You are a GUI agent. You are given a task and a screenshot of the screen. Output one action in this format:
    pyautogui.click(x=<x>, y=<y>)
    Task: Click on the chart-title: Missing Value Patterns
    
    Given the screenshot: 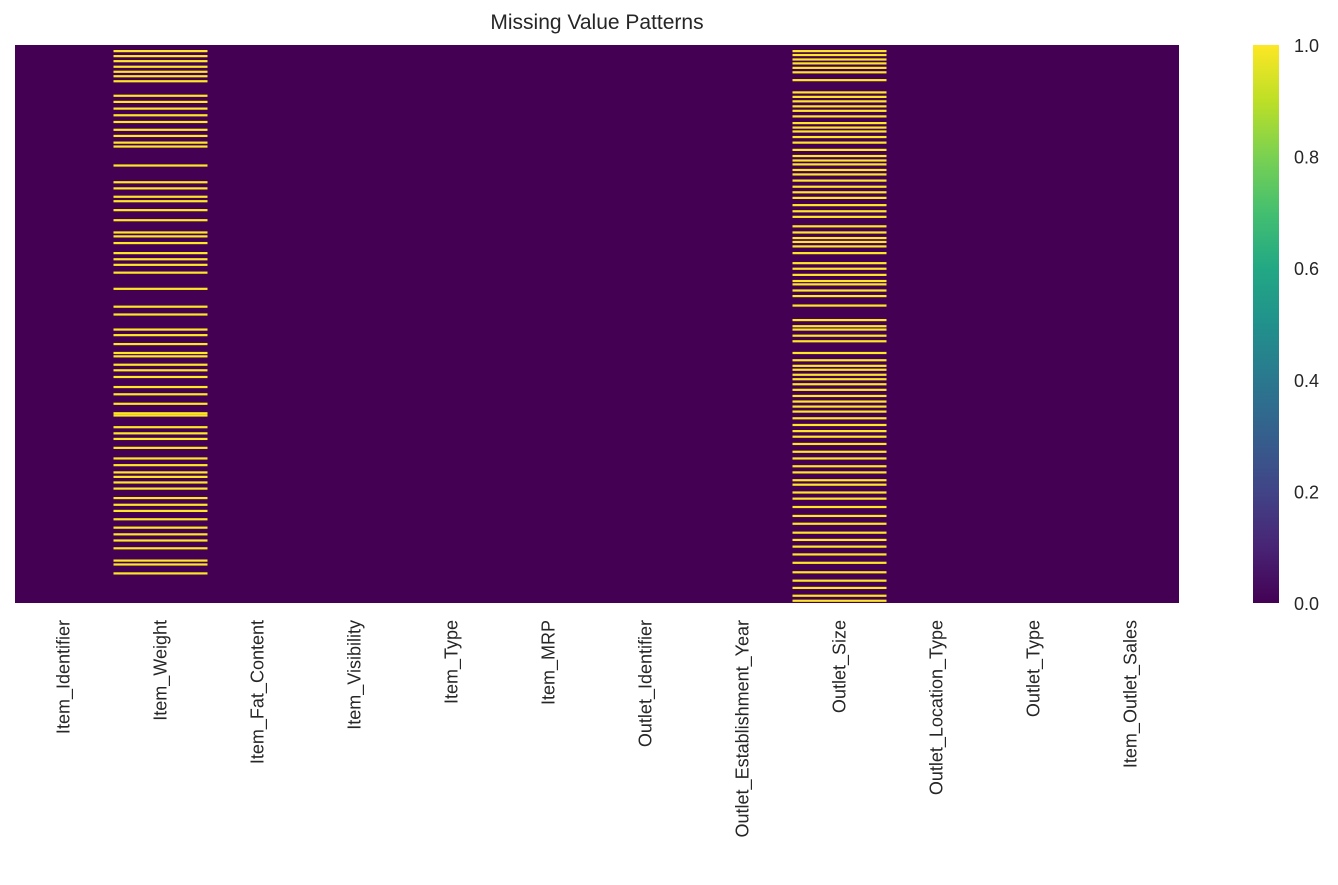 What is the action you would take?
    pyautogui.click(x=597, y=22)
    